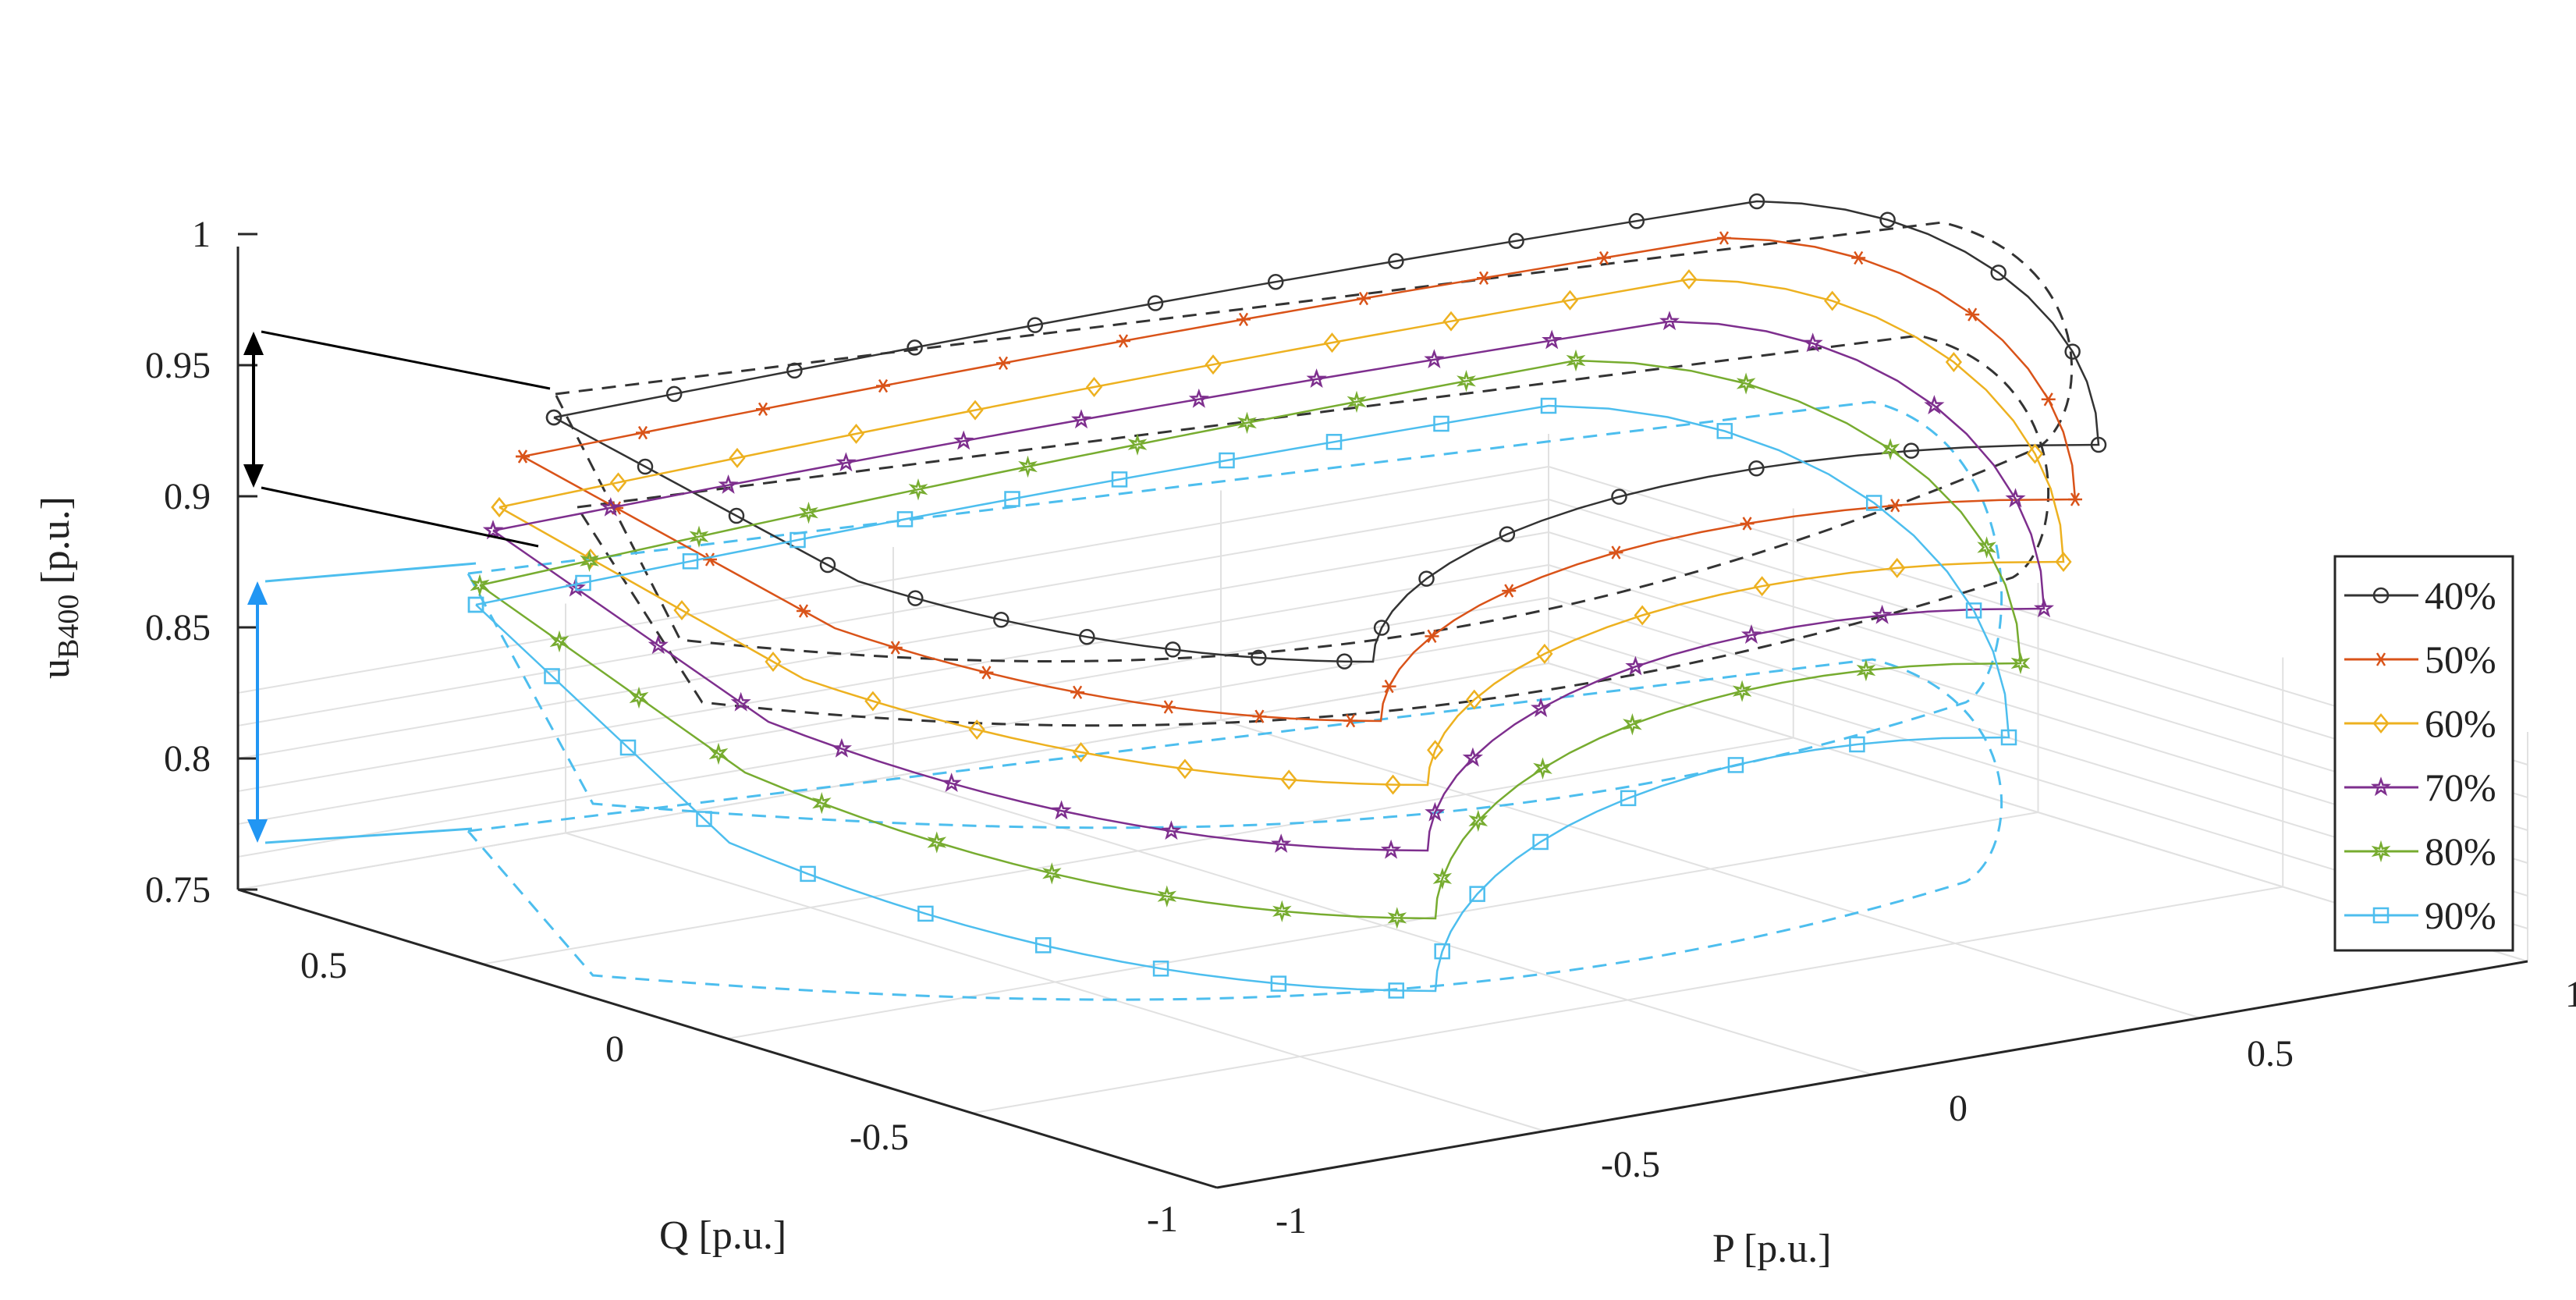 The width and height of the screenshot is (2576, 1300). I want to click on legend-item: 60%, so click(2420, 723).